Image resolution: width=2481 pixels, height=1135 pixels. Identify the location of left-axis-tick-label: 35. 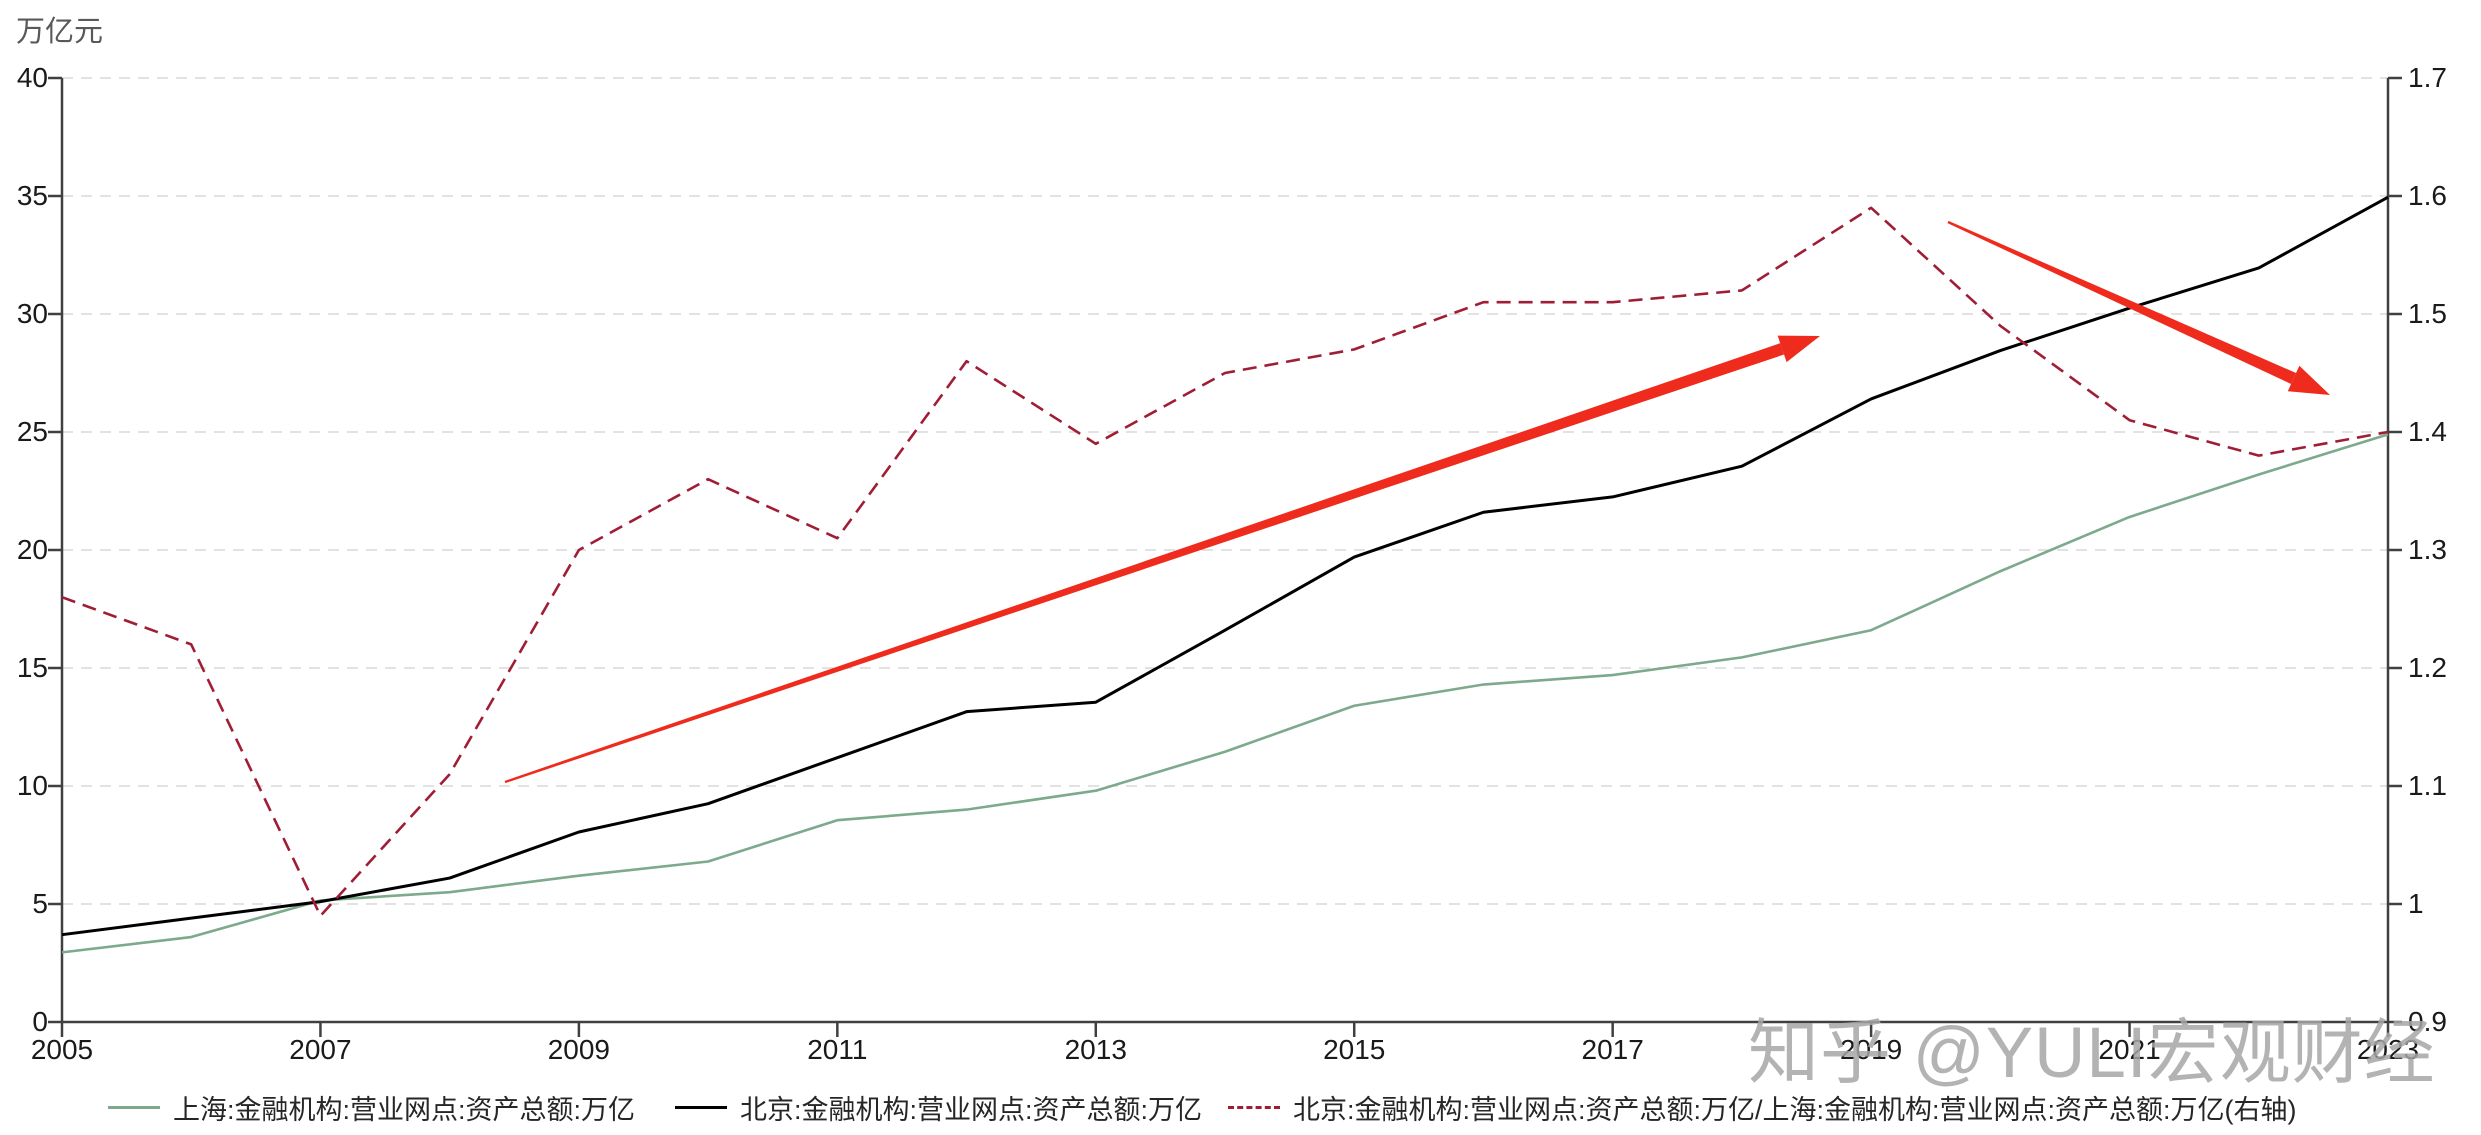
(32, 195).